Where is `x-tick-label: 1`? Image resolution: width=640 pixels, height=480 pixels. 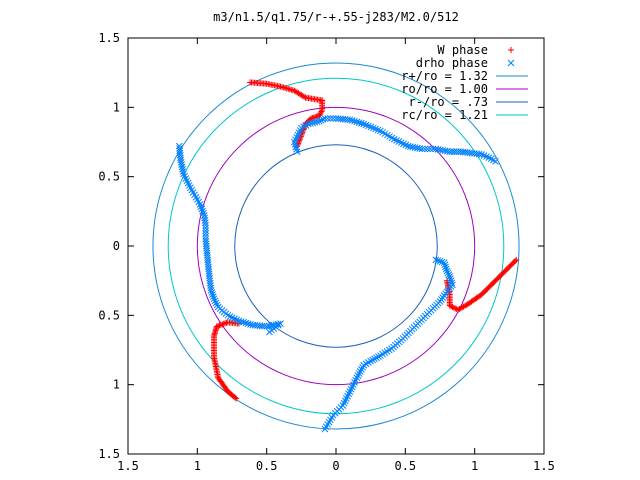
x-tick-label: 1 is located at coordinates (474, 466).